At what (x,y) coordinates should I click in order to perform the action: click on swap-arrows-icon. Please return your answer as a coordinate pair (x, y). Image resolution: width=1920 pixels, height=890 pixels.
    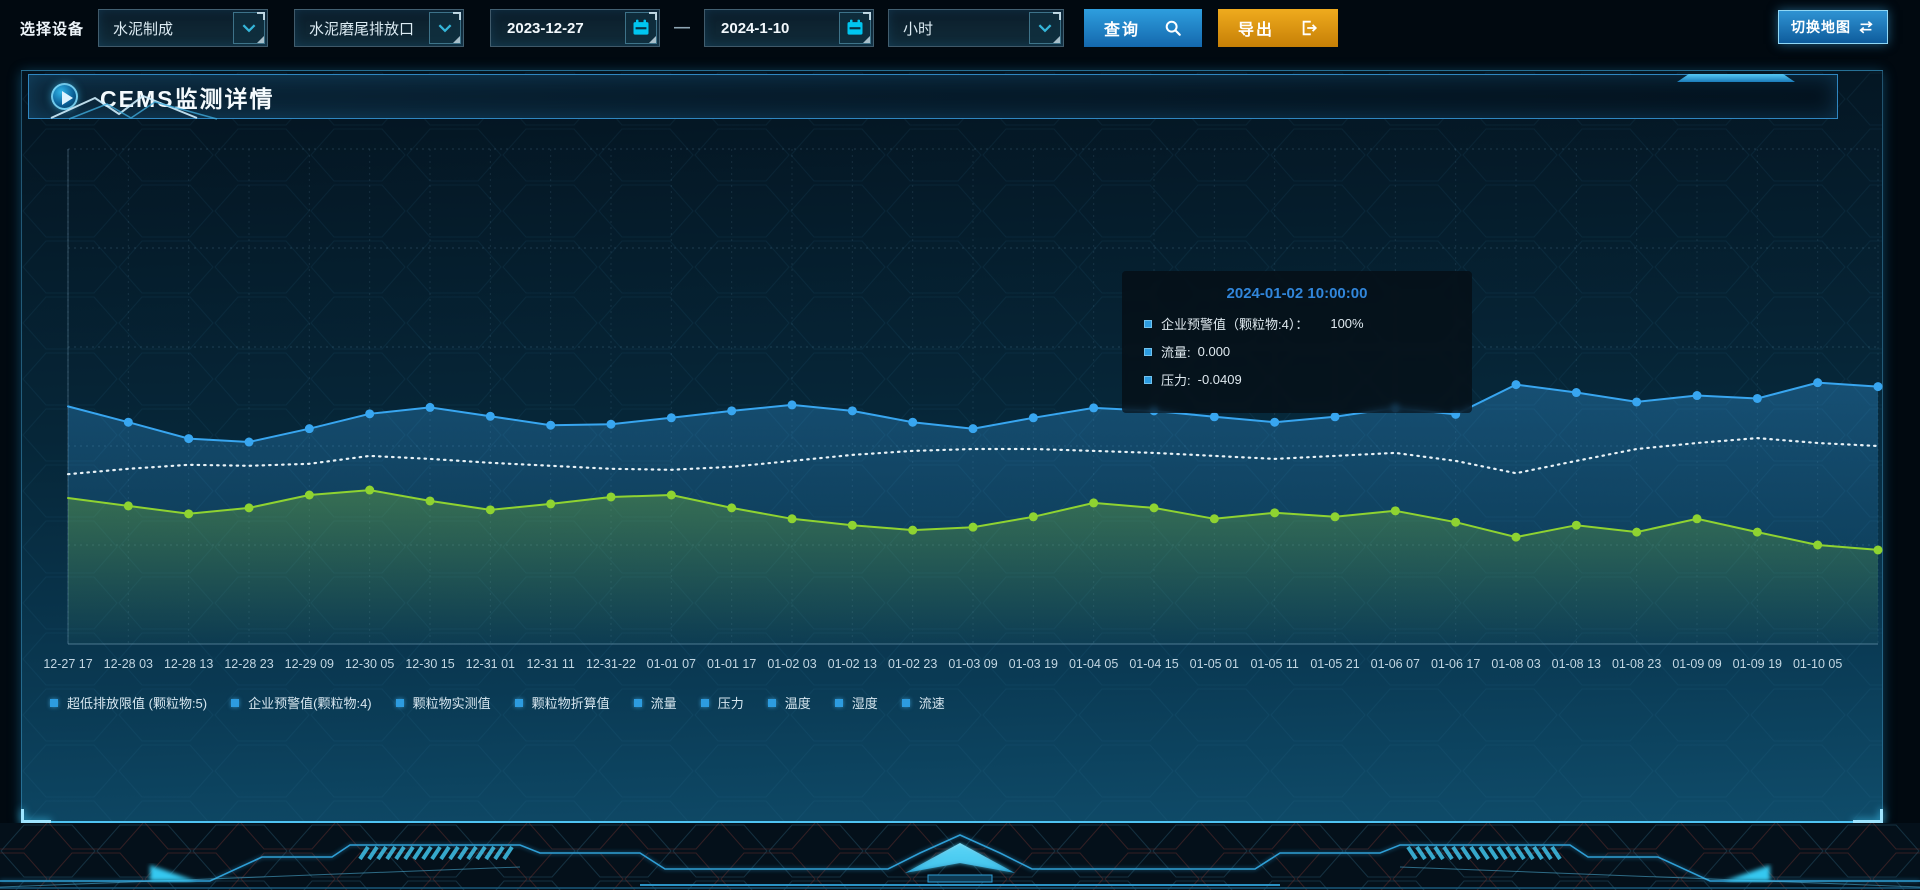
    Looking at the image, I should click on (1866, 27).